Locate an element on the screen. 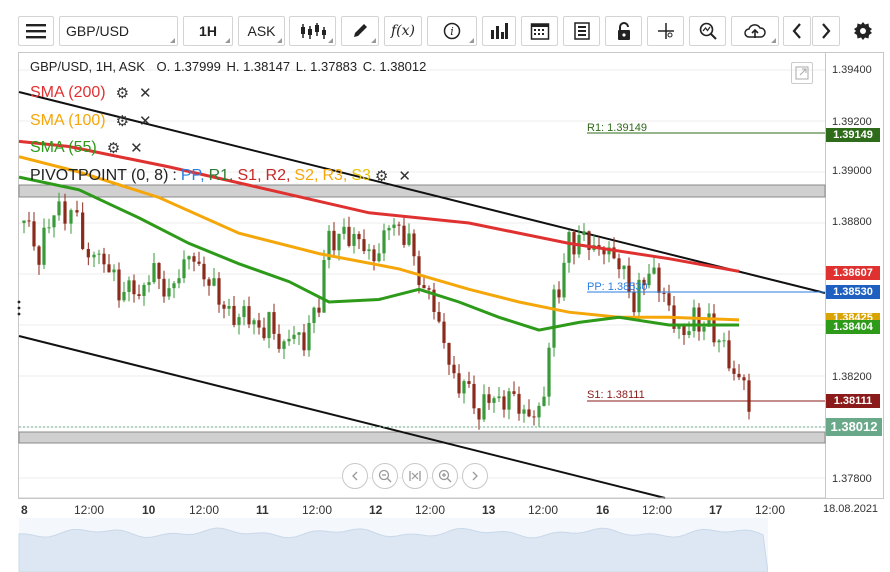 This screenshot has width=890, height=572. menu-button is located at coordinates (36, 31).